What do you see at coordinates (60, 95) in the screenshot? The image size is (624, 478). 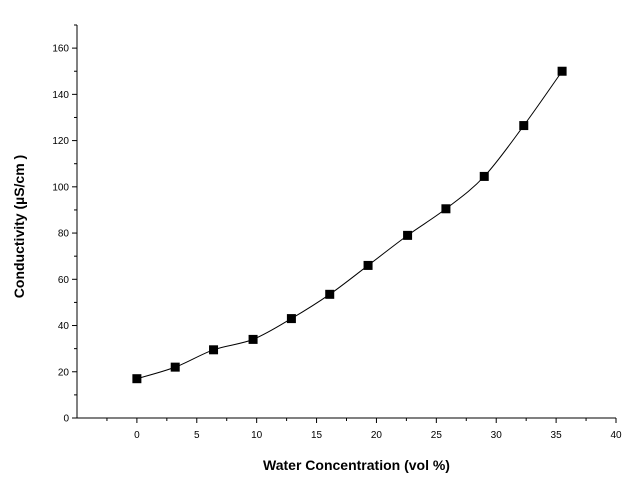 I see `y-tick-label: 140` at bounding box center [60, 95].